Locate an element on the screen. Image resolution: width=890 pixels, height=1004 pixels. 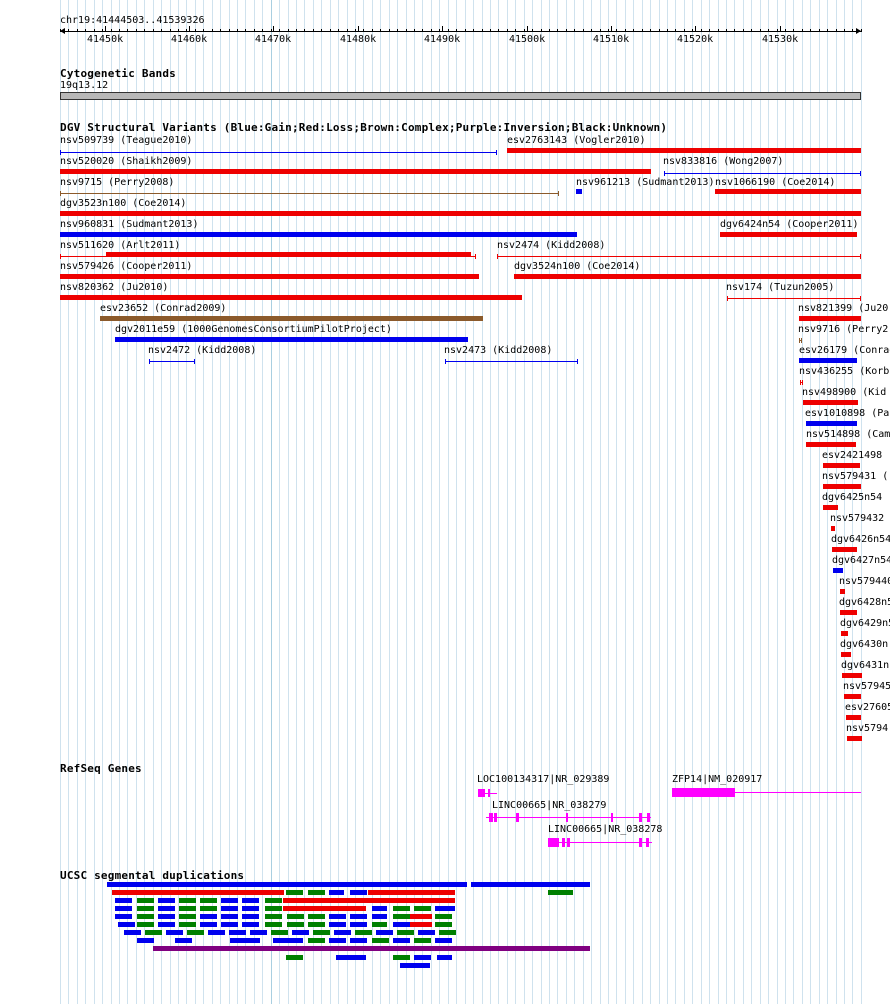
dgv-variant-label: nsv579432 is located at coordinates (857, 518).